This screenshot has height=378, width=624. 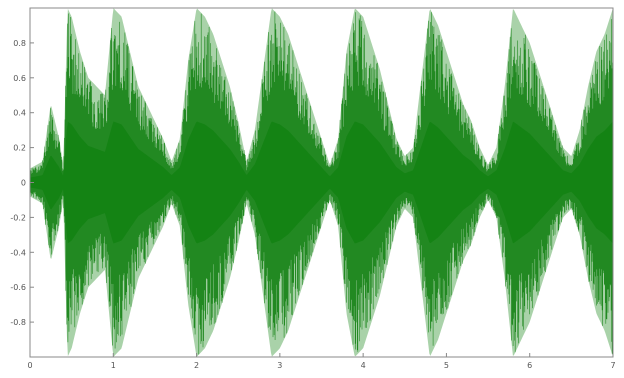 I want to click on x-tick-label: 5, so click(x=446, y=365).